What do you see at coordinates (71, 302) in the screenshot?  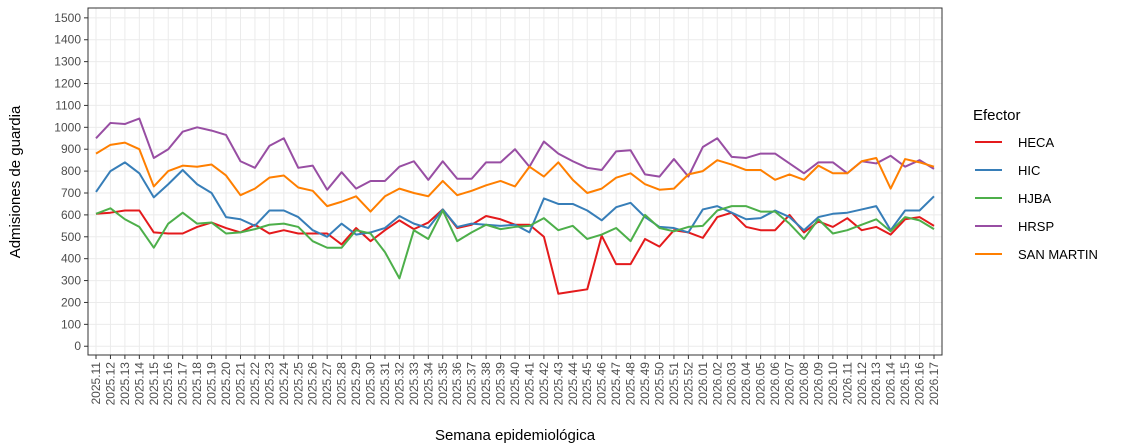 I see `y-tick-label: 200` at bounding box center [71, 302].